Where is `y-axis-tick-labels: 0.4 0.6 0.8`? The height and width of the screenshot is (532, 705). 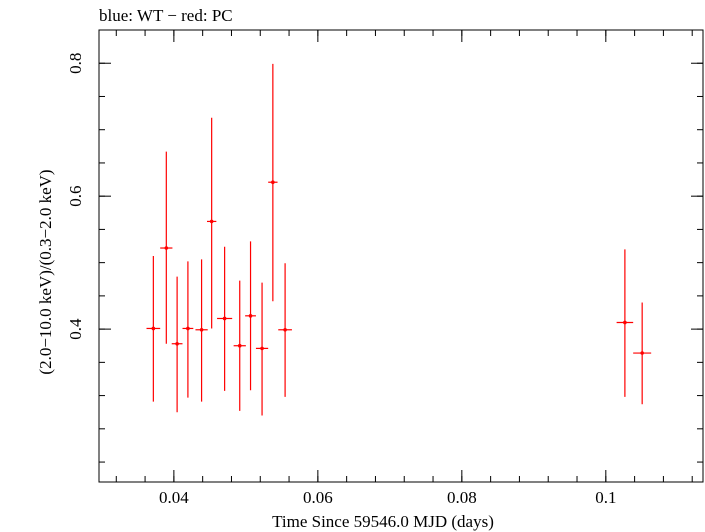 y-axis-tick-labels: 0.4 0.6 0.8 is located at coordinates (75, 196).